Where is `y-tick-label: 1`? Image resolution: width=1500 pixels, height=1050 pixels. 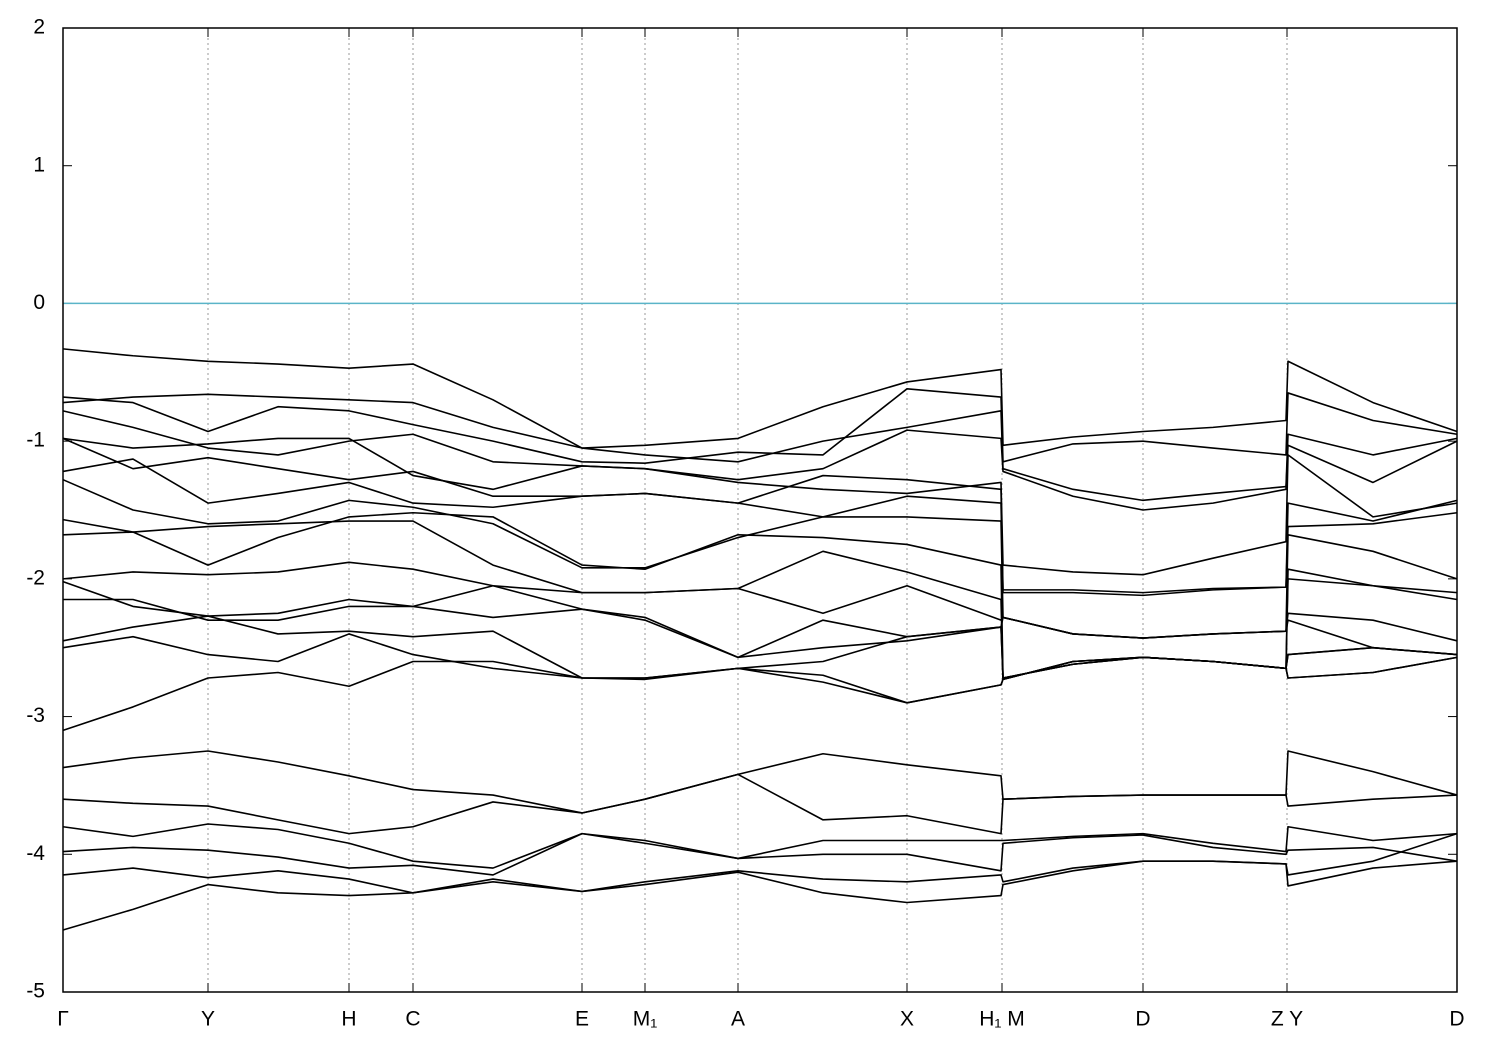
y-tick-label: 1 is located at coordinates (39, 164).